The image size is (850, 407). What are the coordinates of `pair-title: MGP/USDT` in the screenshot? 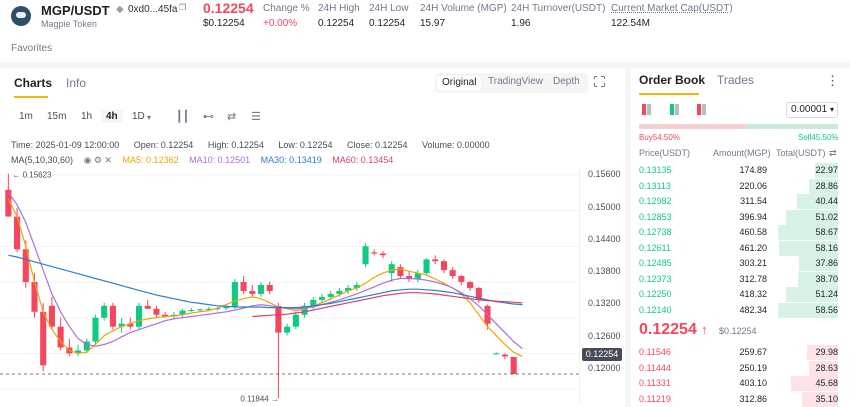 It's located at (75, 10).